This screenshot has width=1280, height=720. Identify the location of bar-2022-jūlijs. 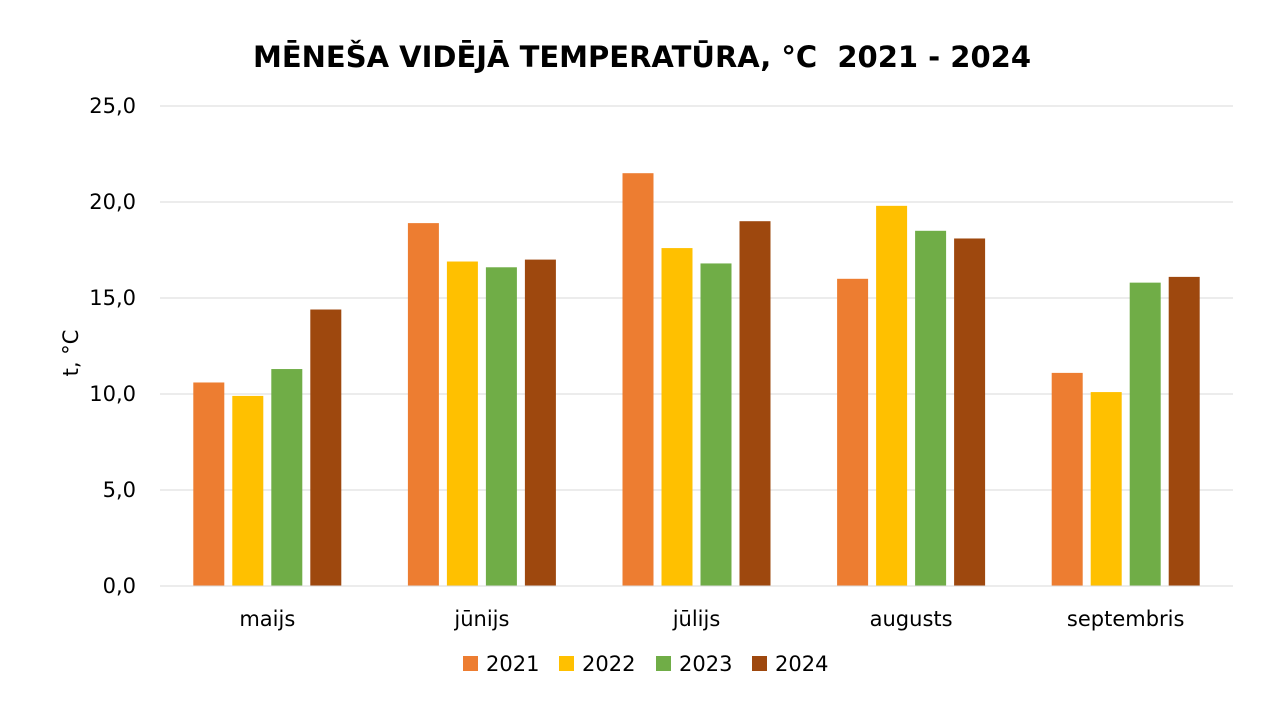
(677, 417).